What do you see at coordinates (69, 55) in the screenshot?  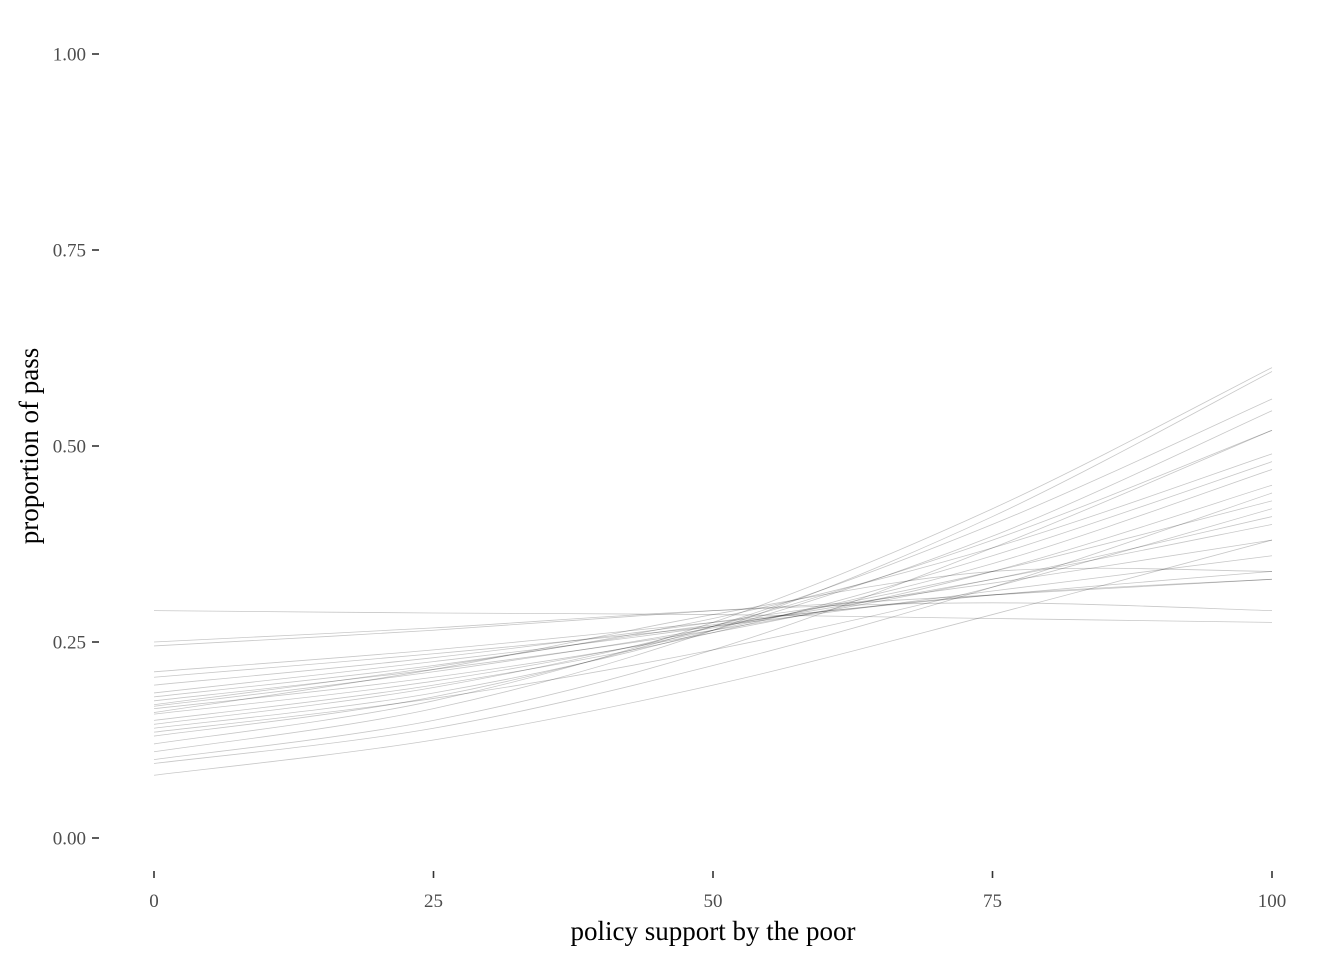 I see `y-tick-label: 1.00` at bounding box center [69, 55].